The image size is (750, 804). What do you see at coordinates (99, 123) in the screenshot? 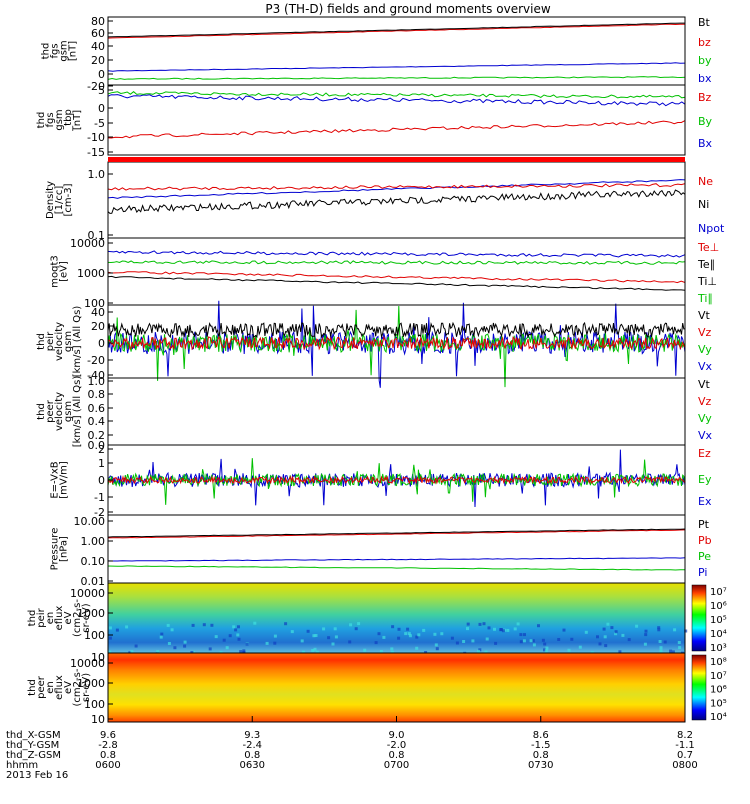
I see `y-tick-label: -5` at bounding box center [99, 123].